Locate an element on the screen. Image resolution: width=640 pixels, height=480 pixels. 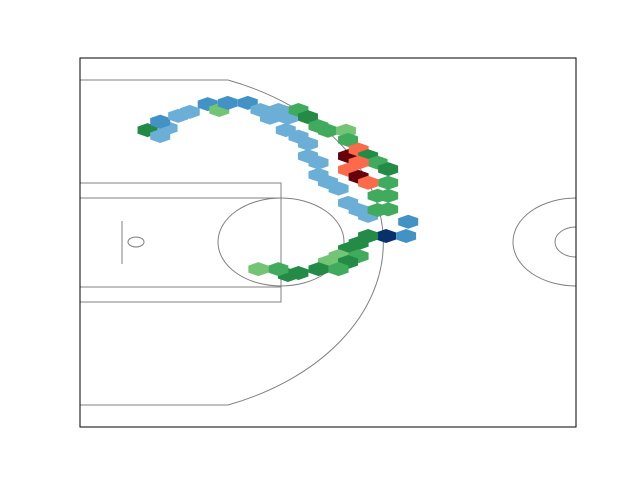
lane-outer is located at coordinates (181, 242).